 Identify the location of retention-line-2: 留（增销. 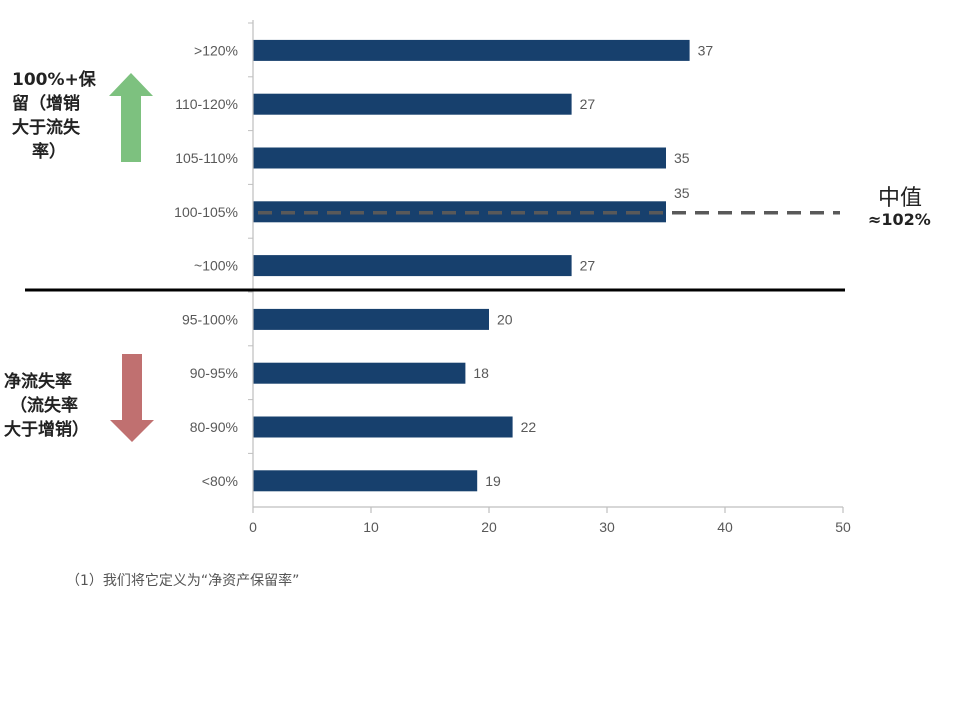
(46, 104).